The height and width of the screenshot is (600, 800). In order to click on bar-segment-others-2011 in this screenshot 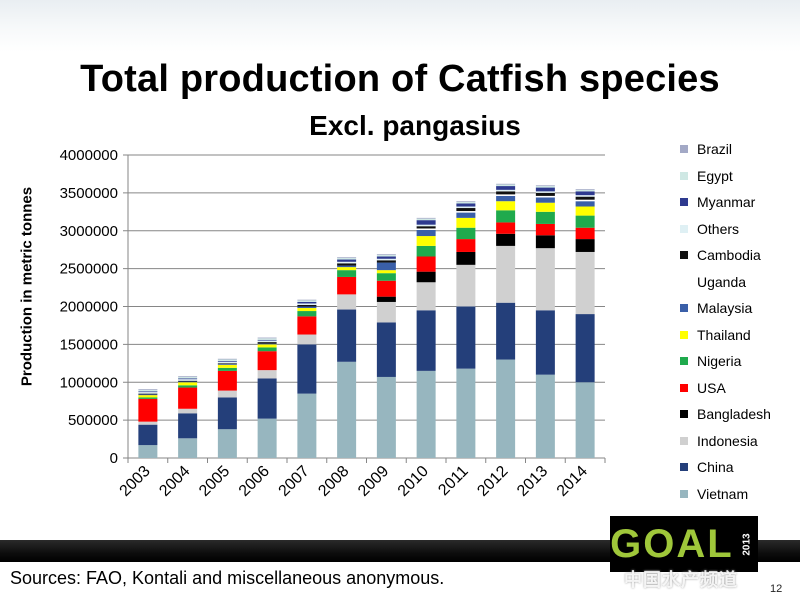, I will do `click(466, 207)`.